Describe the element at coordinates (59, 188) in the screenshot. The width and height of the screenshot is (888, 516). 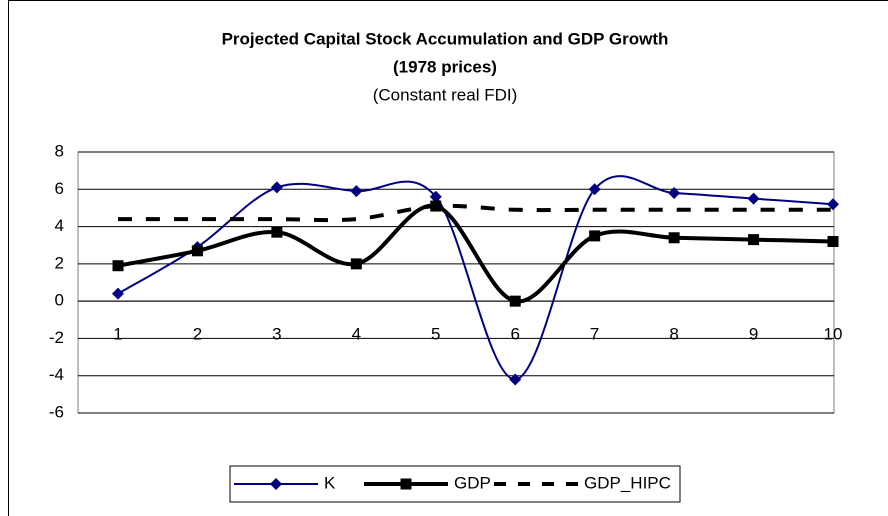
I see `y-tick-label: 6` at that location.